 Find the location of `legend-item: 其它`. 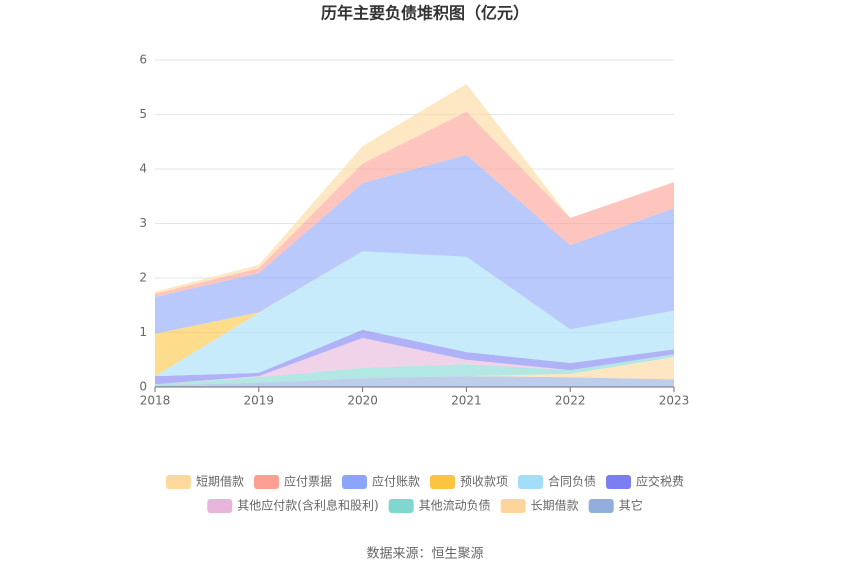

legend-item: 其它 is located at coordinates (615, 505).